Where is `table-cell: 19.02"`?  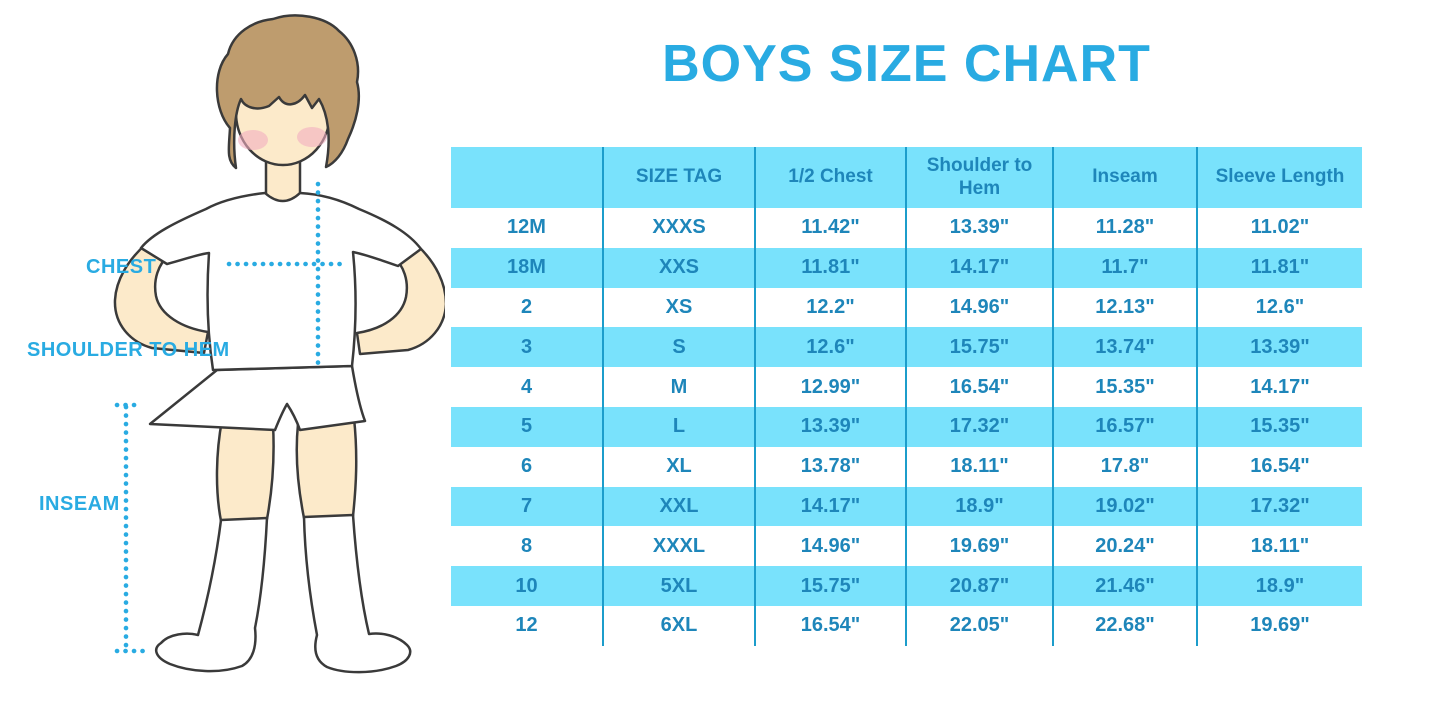 table-cell: 19.02" is located at coordinates (1124, 506).